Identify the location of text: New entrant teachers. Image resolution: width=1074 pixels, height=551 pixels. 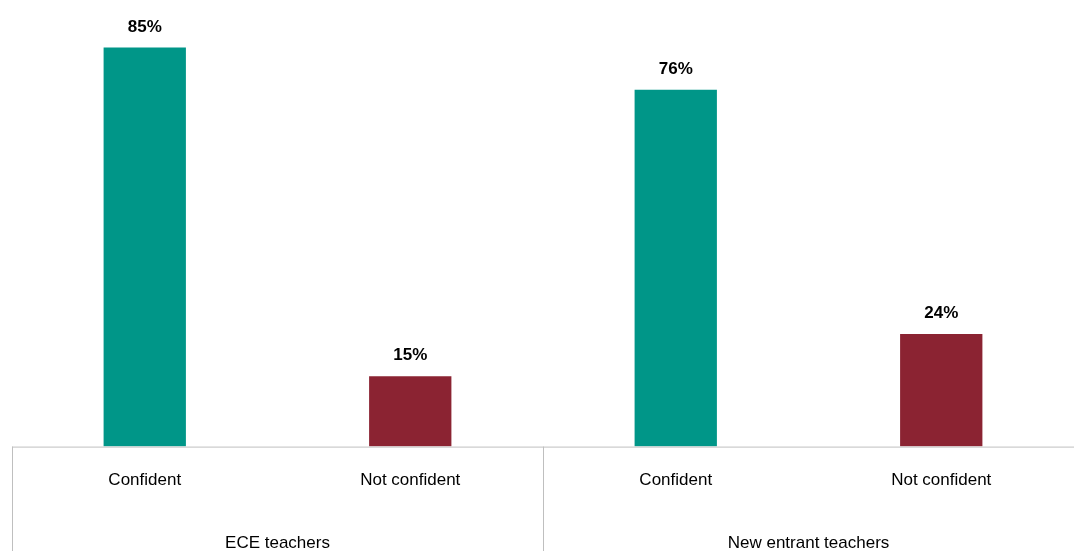
(808, 541).